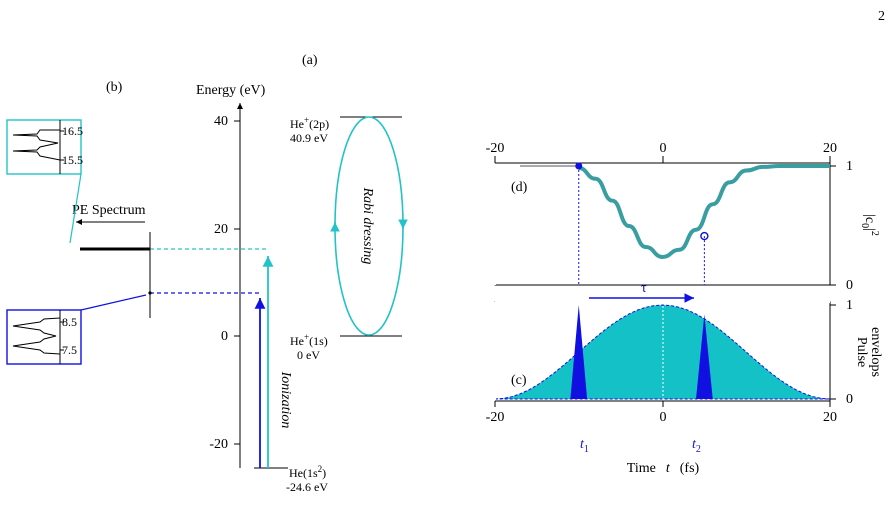  I want to click on panel-d: -20 0 20 1 0 |c0|2 (d), so click(683, 217).